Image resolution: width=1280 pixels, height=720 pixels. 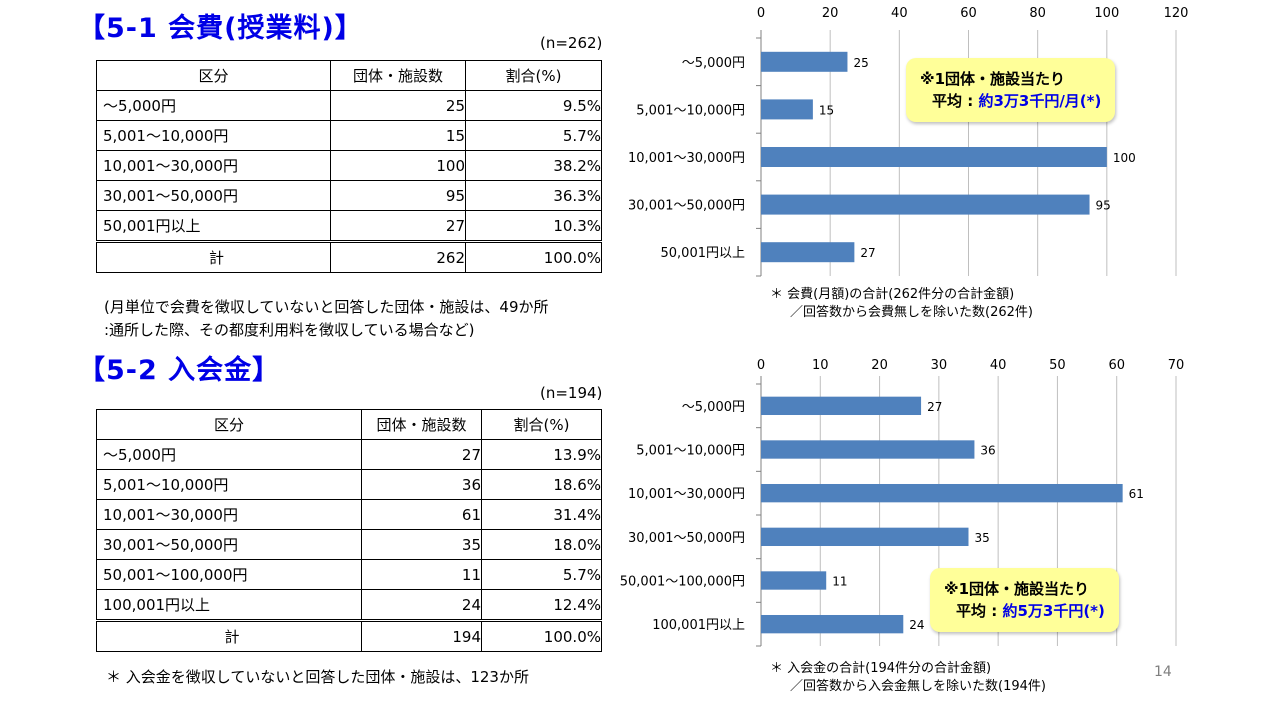 What do you see at coordinates (289, 330) in the screenshot?
I see `fee-note-line-2: :通所した際、その都度利用料を徴収している場合など)` at bounding box center [289, 330].